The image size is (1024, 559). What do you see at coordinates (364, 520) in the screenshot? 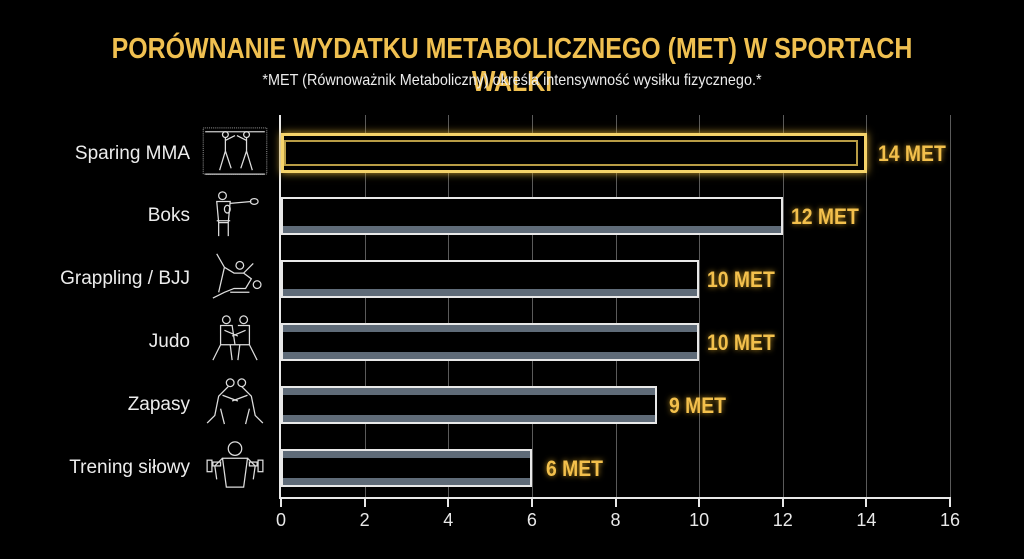
I see `x-tick-label: 2` at bounding box center [364, 520].